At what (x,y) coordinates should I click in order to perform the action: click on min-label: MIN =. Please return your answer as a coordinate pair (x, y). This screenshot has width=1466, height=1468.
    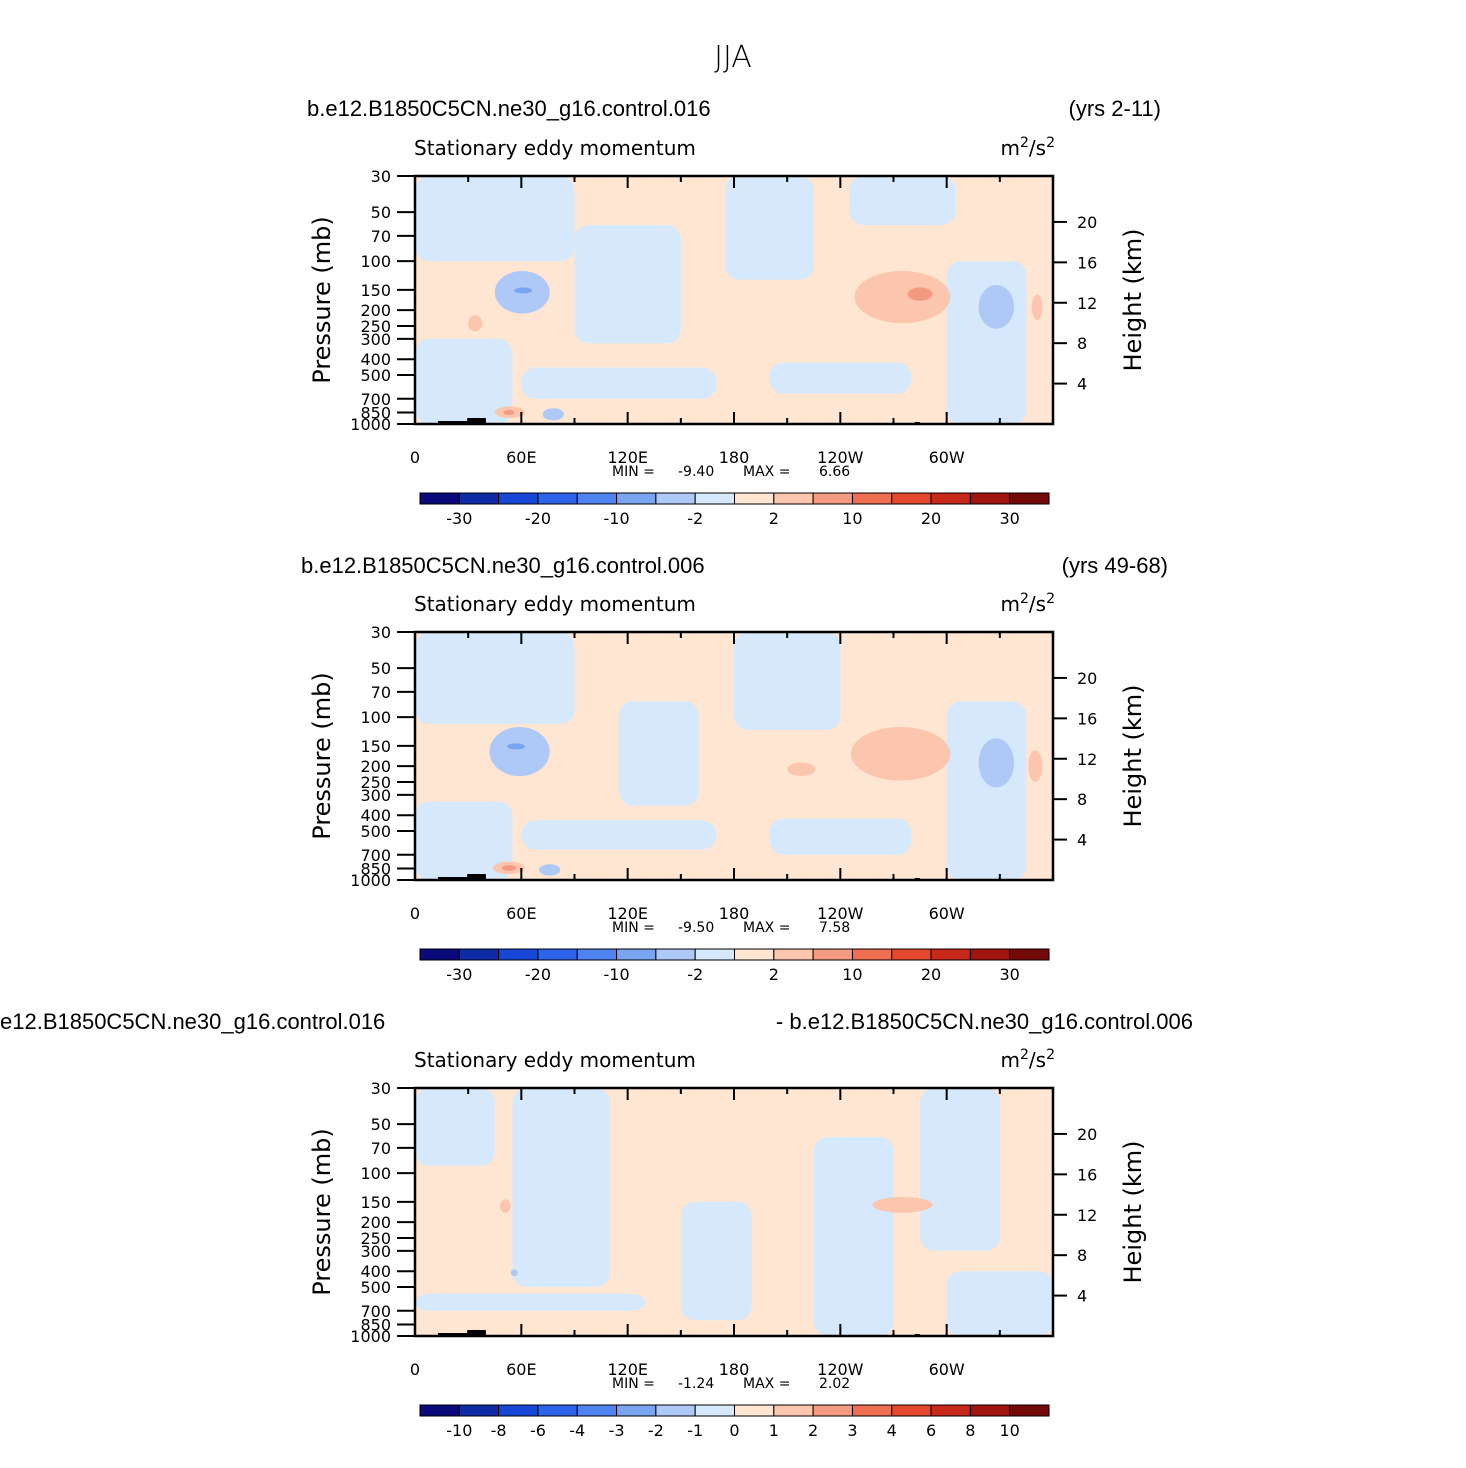
    Looking at the image, I should click on (633, 928).